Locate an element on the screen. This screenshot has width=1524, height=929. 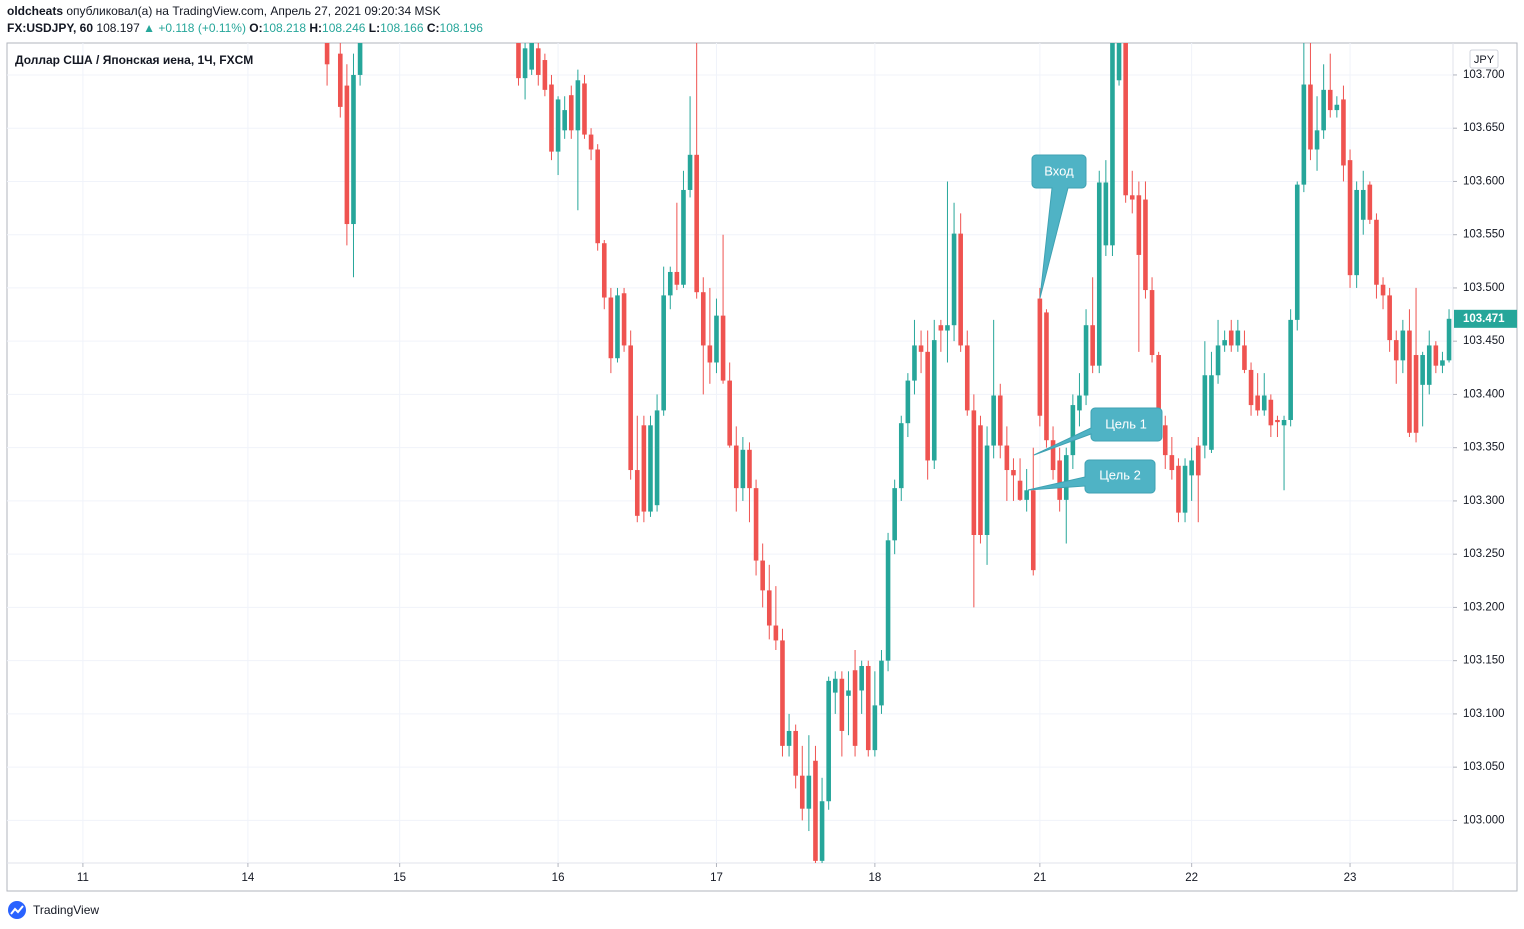
y-tick-label: 103.350 is located at coordinates (1484, 448).